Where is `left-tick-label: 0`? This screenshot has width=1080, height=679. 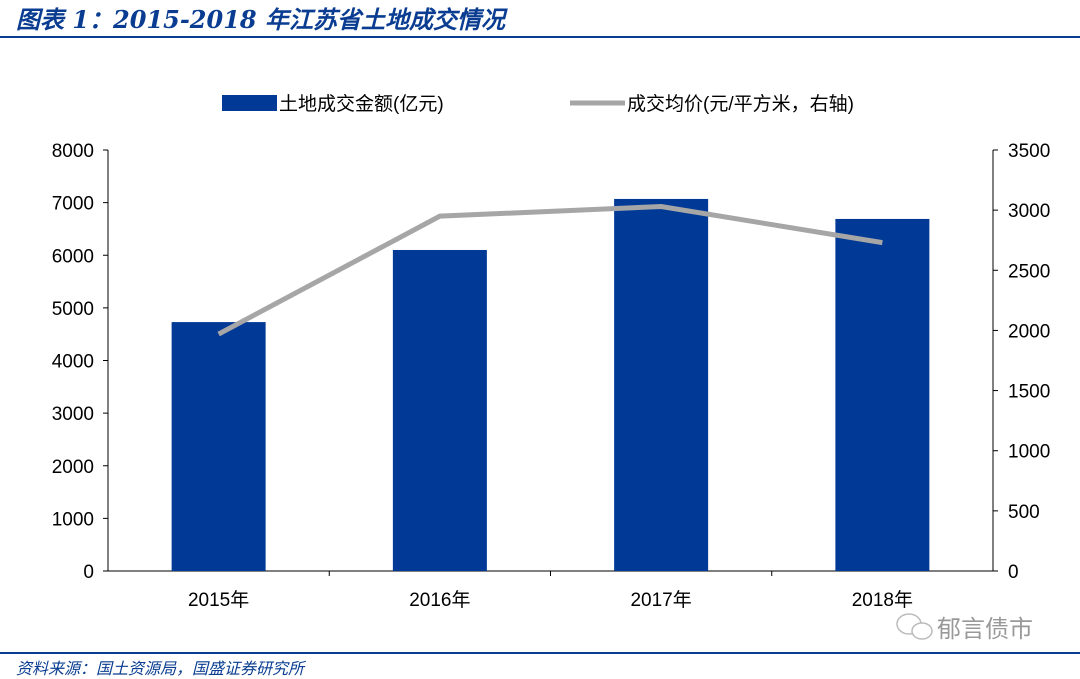 left-tick-label: 0 is located at coordinates (88, 572).